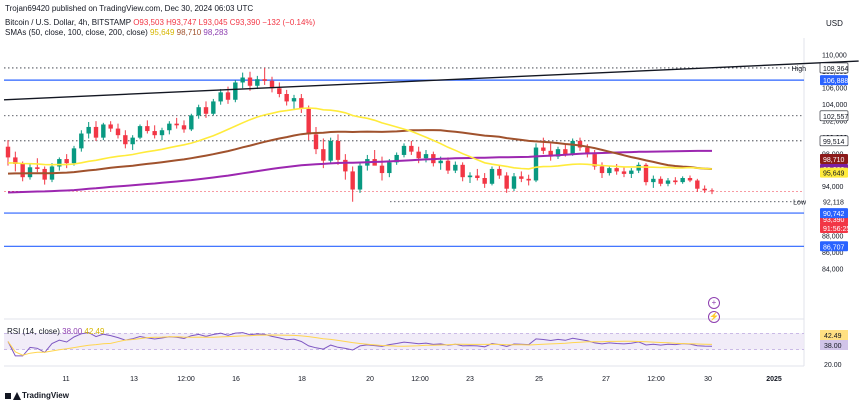 The height and width of the screenshot is (404, 860). I want to click on brand-name: TradingView, so click(45, 395).